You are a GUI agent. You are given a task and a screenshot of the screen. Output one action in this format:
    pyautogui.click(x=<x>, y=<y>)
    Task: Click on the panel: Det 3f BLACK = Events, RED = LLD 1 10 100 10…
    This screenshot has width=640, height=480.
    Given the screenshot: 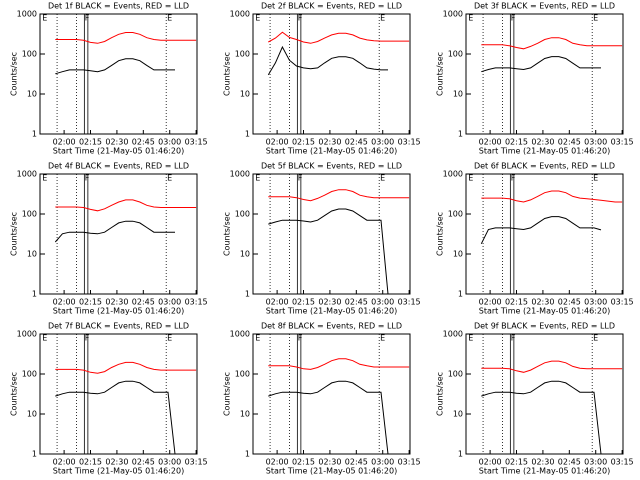 What is the action you would take?
    pyautogui.click(x=535, y=79)
    